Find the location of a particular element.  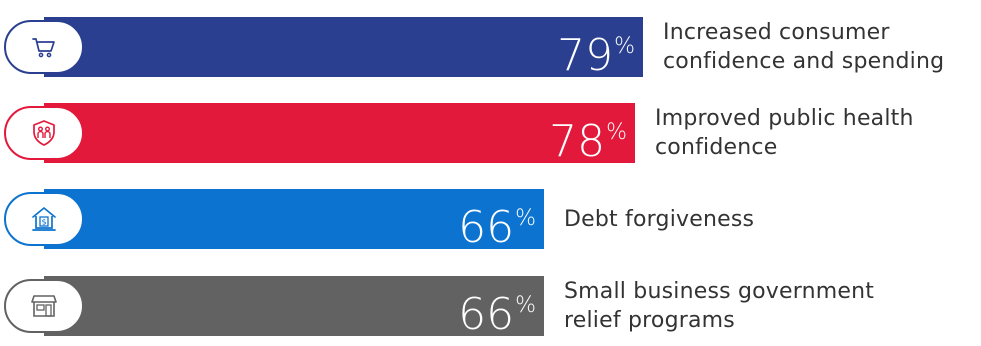

storefront-icon is located at coordinates (44, 306).